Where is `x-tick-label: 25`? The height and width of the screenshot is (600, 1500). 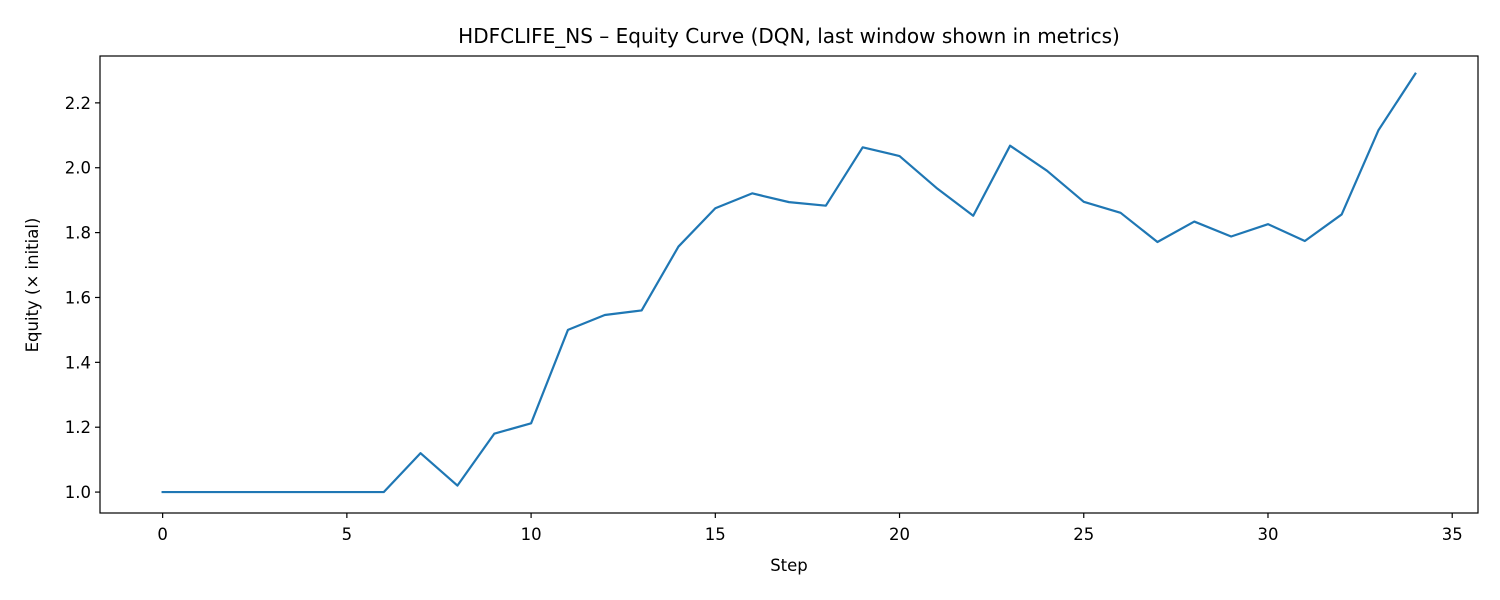
x-tick-label: 25 is located at coordinates (1083, 534).